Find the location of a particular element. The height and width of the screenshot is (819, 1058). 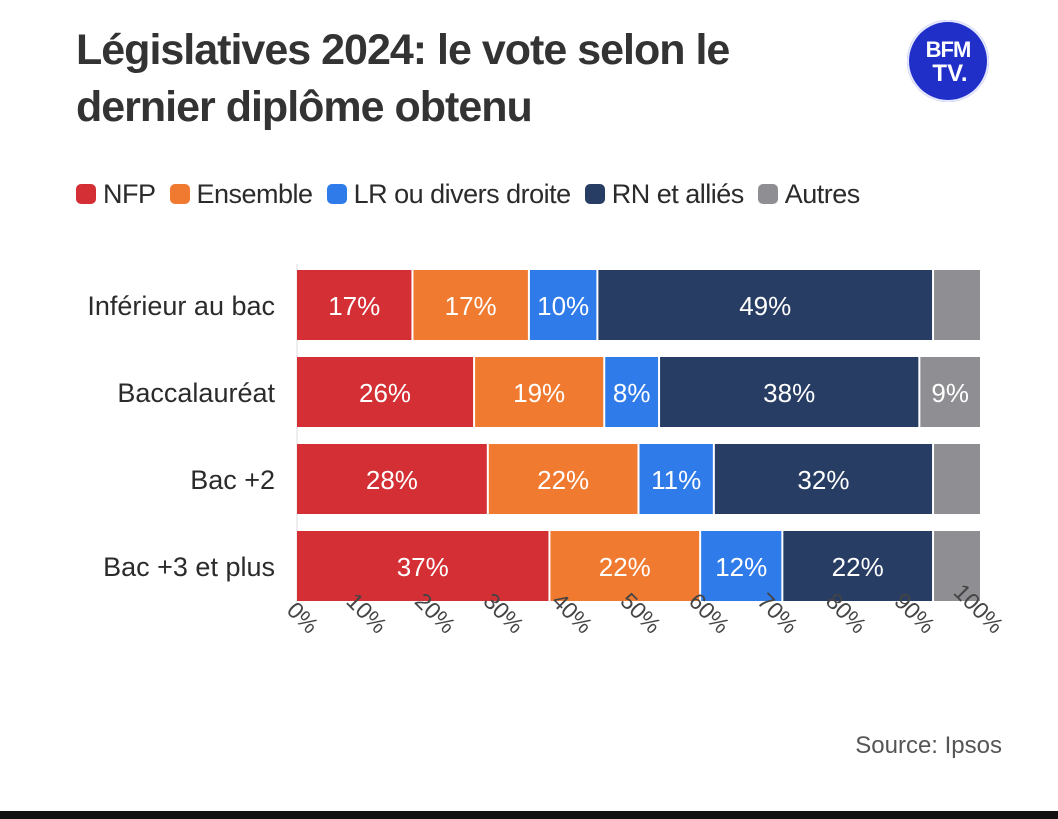

data-label: 12% is located at coordinates (741, 567).